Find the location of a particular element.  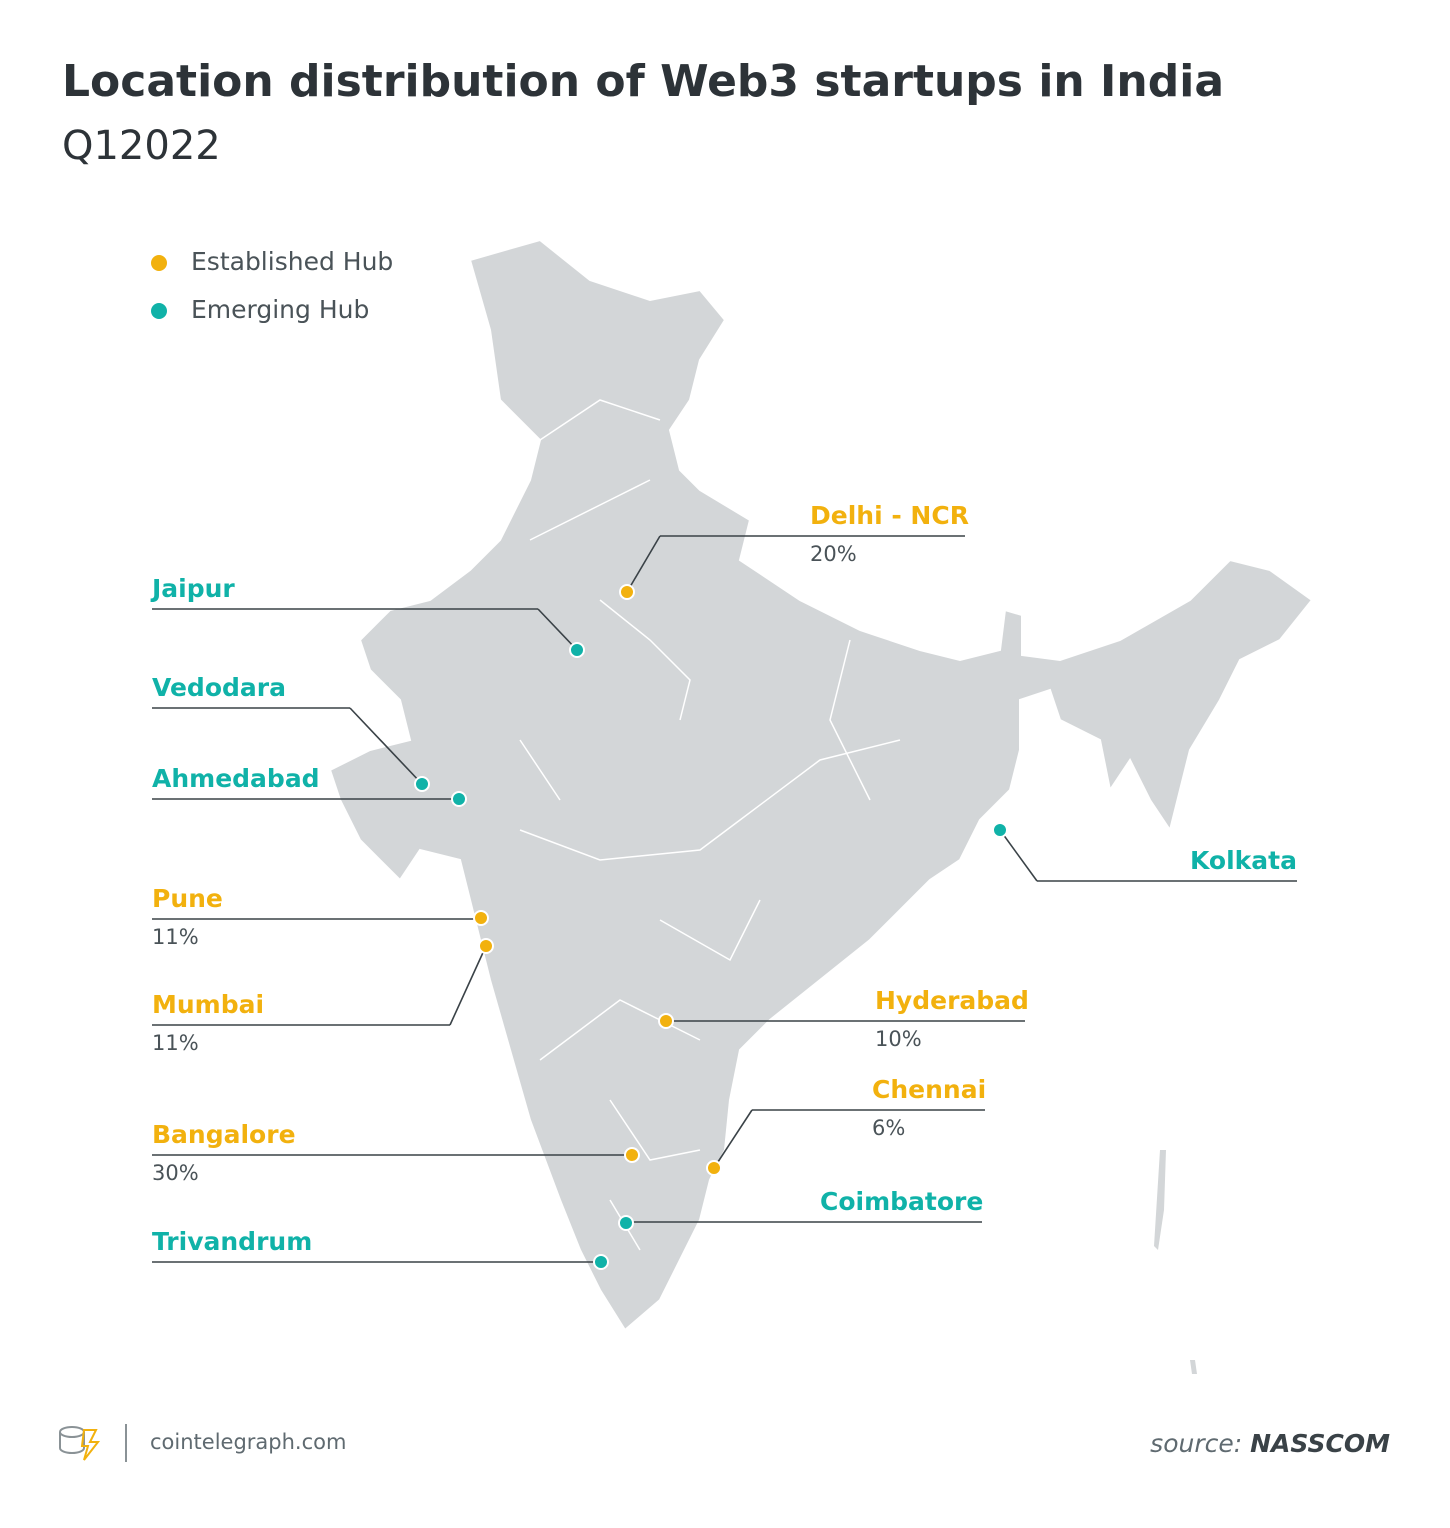

city-name: Mumbai is located at coordinates (208, 1004).